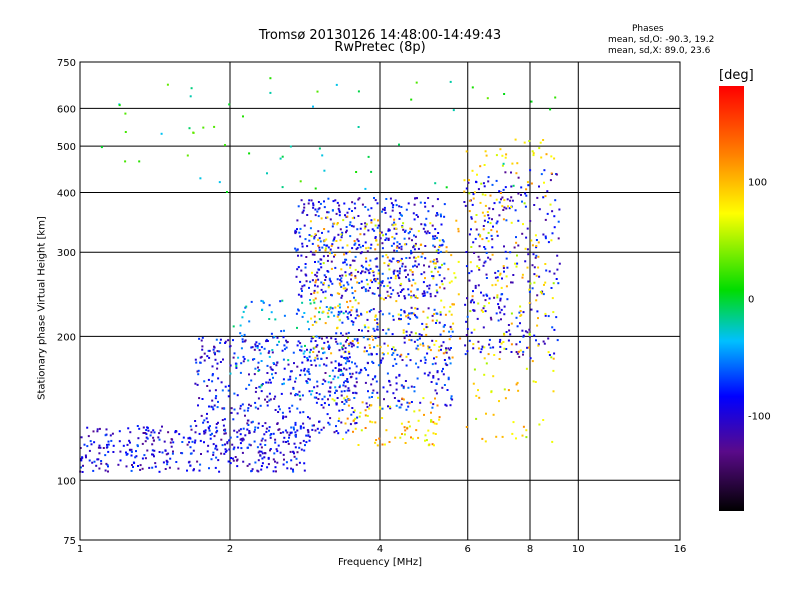 The height and width of the screenshot is (600, 800). I want to click on phase-stats-heading: Phases, so click(648, 29).